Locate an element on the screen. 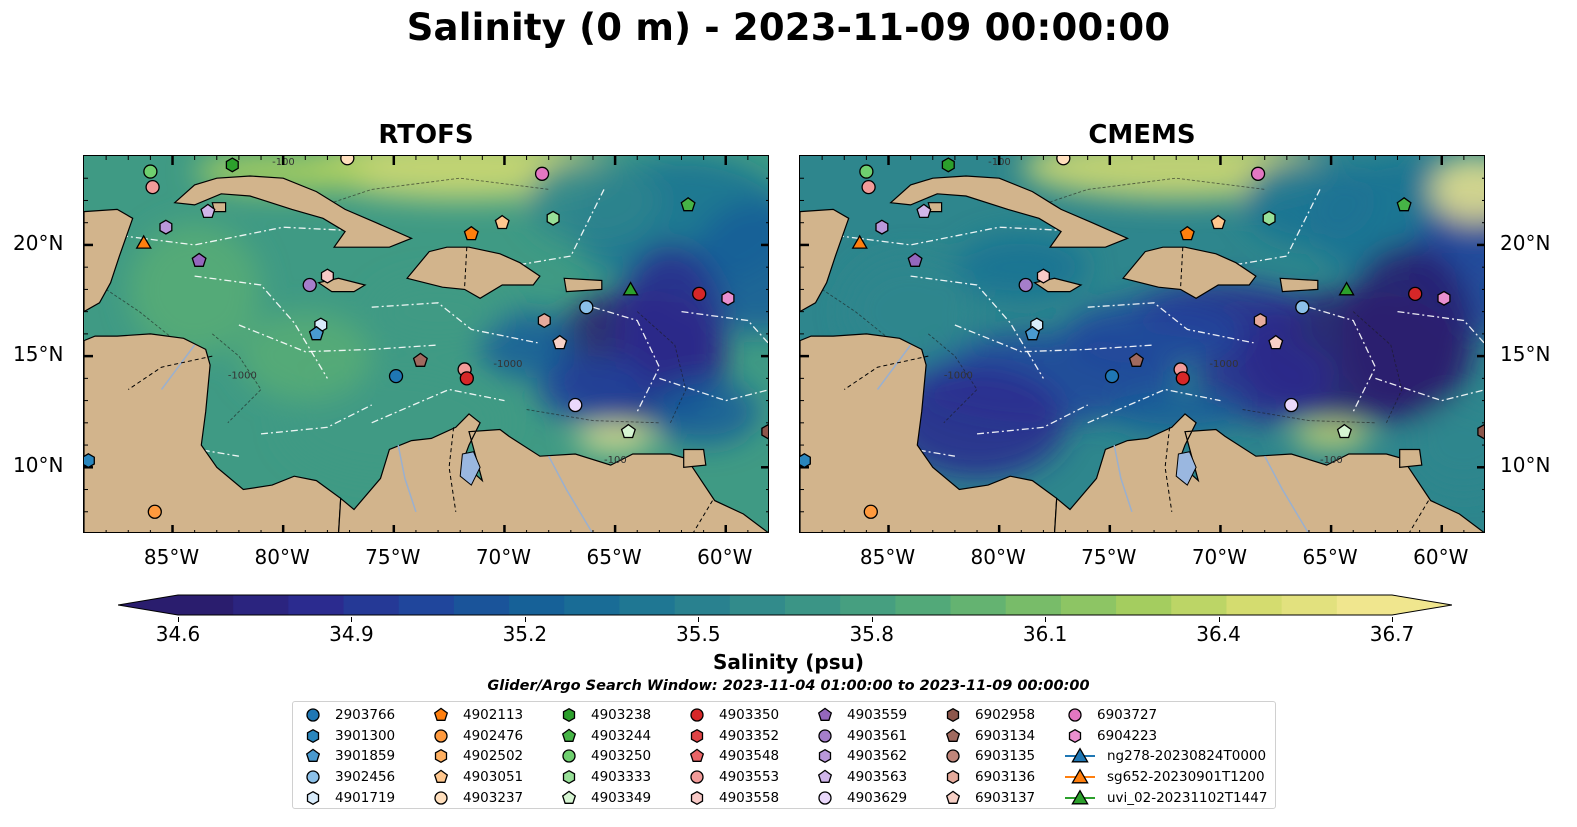  legend-item: 3901300 is located at coordinates (349, 736).